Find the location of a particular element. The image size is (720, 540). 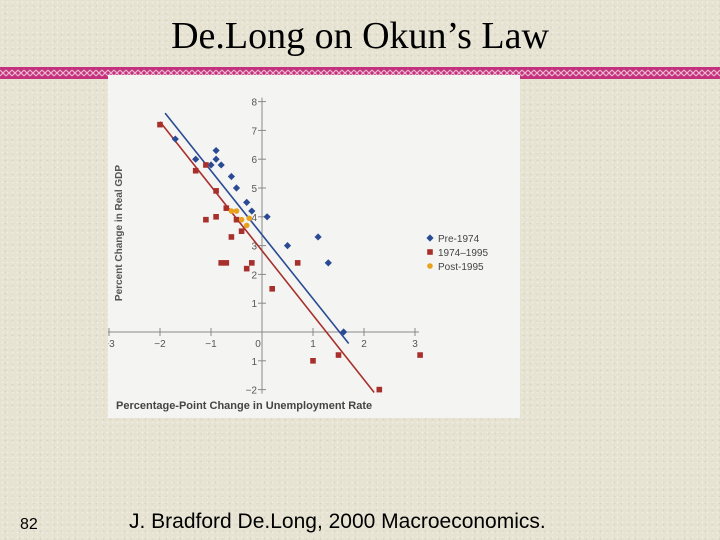

x-tick-label: 1 is located at coordinates (313, 344).